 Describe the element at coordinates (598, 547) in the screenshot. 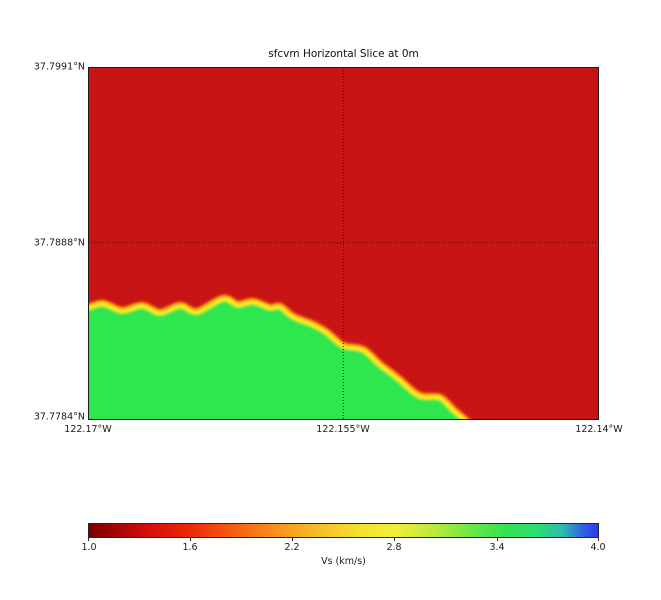

I see `colorbar-tick-label: 4.0` at that location.